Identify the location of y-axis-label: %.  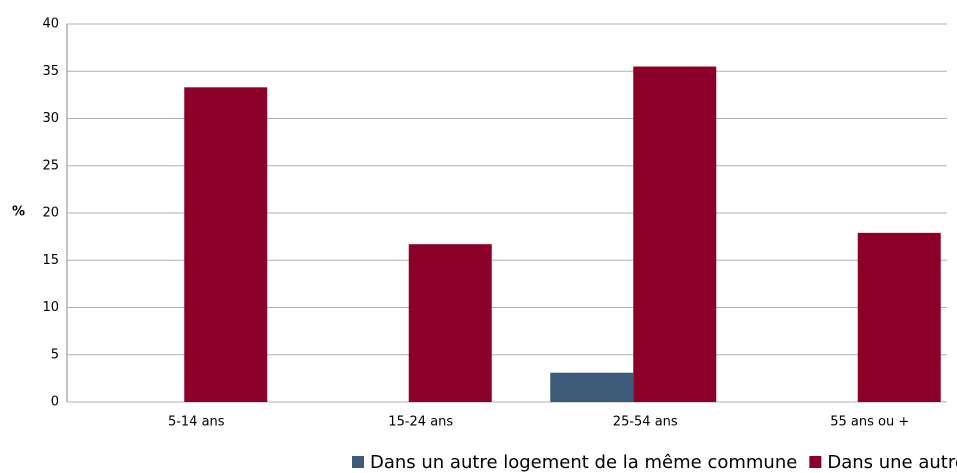
(18, 212).